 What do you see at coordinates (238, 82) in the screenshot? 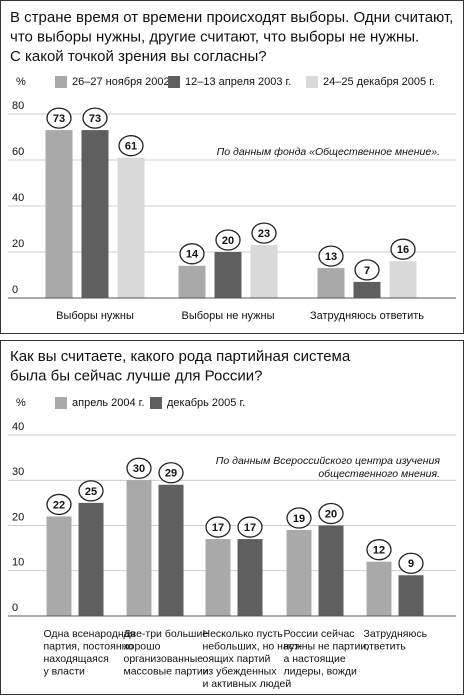
I see `legend-label: 12–13 апреля 2003 г.` at bounding box center [238, 82].